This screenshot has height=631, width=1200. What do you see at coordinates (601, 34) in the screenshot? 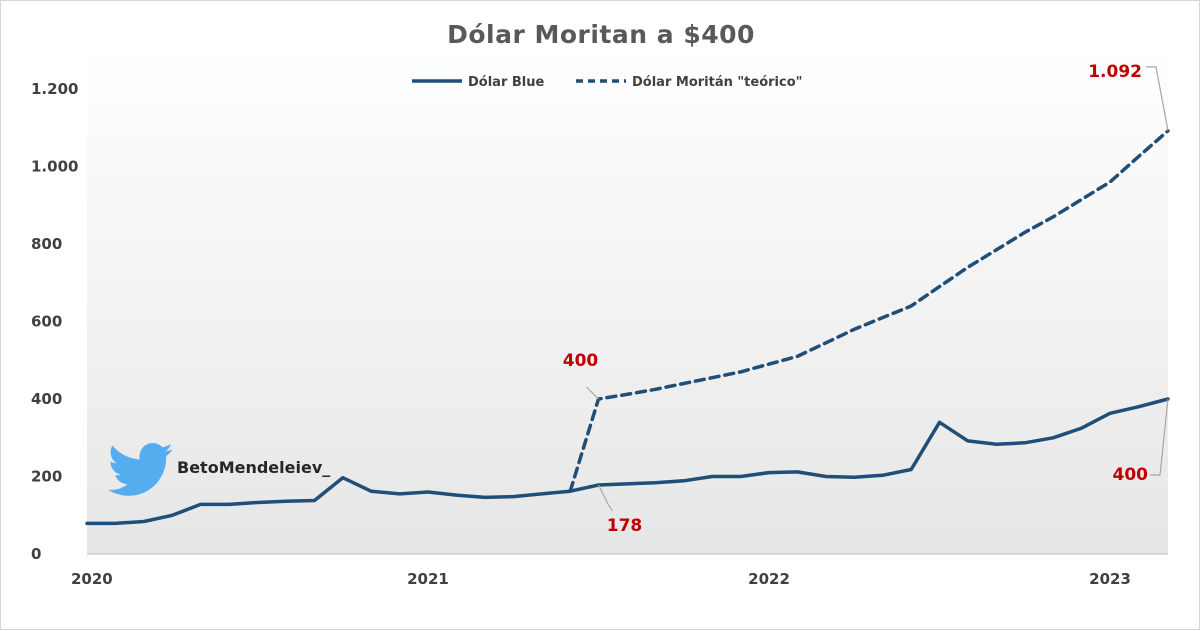
I see `chart-title: Dólar Moritan a $400` at bounding box center [601, 34].